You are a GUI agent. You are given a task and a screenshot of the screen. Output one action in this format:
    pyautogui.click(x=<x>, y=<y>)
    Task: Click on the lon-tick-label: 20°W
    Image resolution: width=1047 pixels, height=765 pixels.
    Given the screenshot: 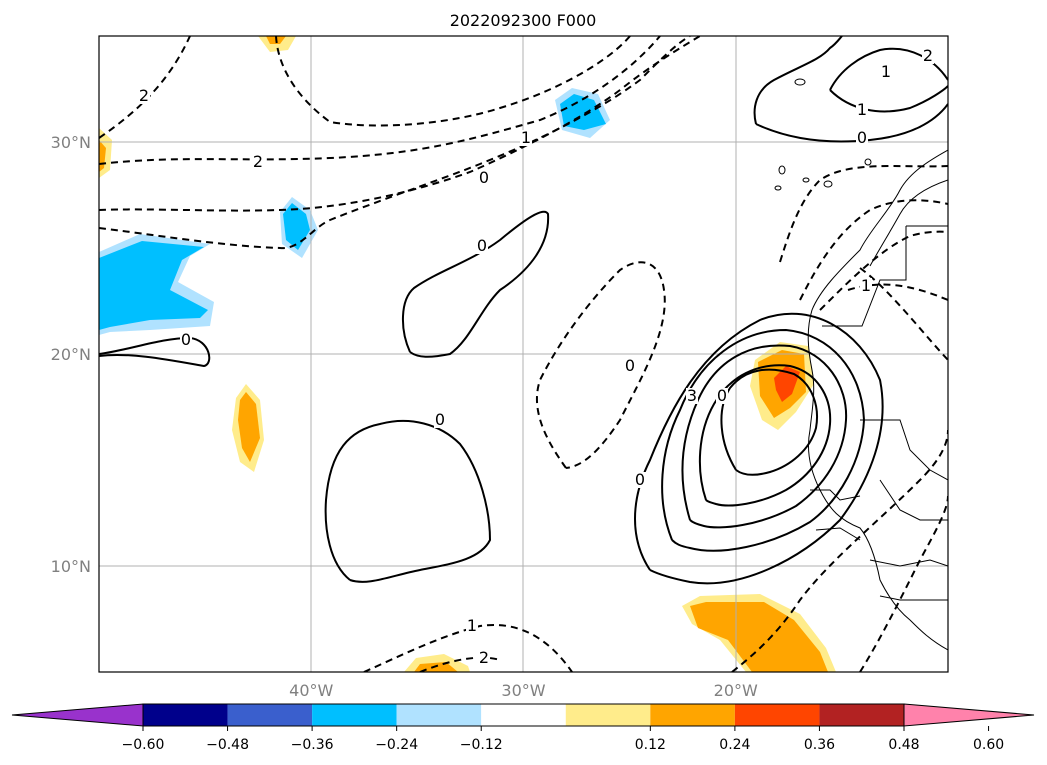 What is the action you would take?
    pyautogui.click(x=736, y=690)
    